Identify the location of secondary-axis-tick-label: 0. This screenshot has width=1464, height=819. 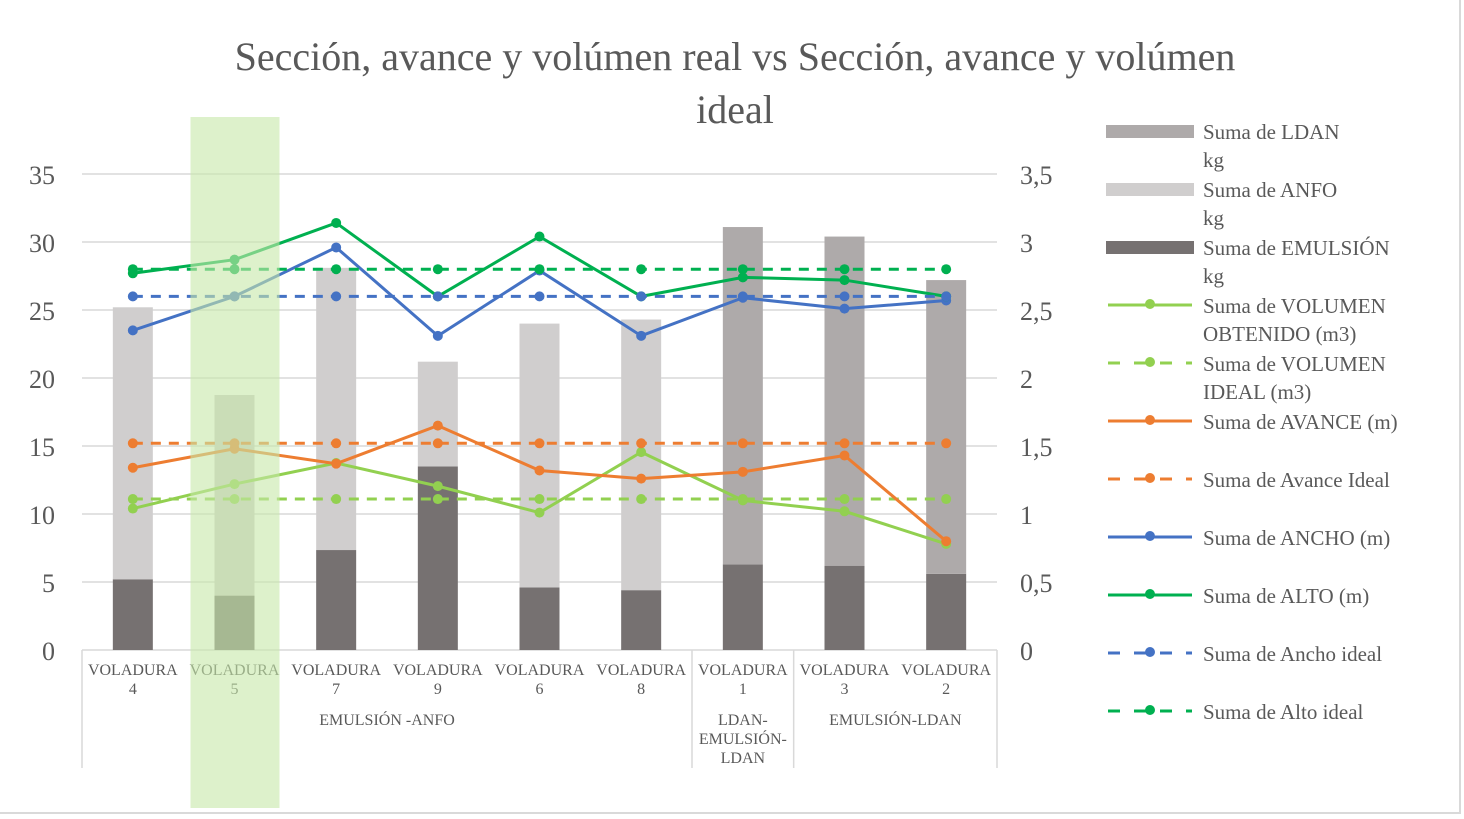
(1026, 651).